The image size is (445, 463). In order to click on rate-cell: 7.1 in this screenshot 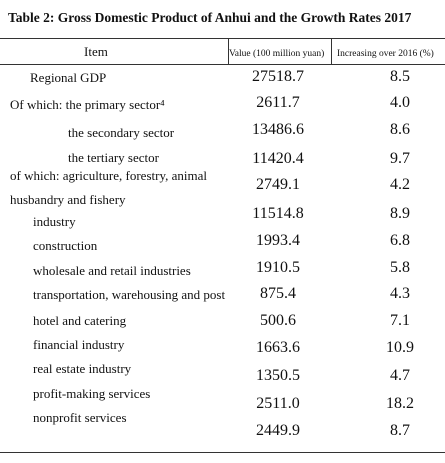, I will do `click(400, 320)`.